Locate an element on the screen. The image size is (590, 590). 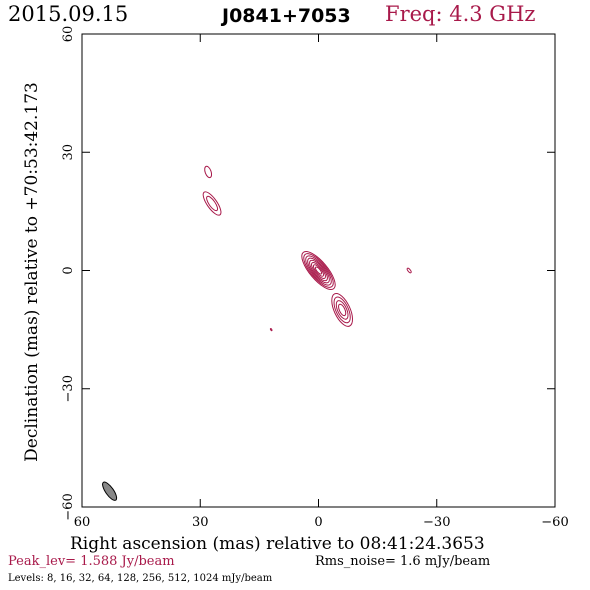
peak-level: Peak_lev= 1.588 Jy/beam is located at coordinates (91, 561).